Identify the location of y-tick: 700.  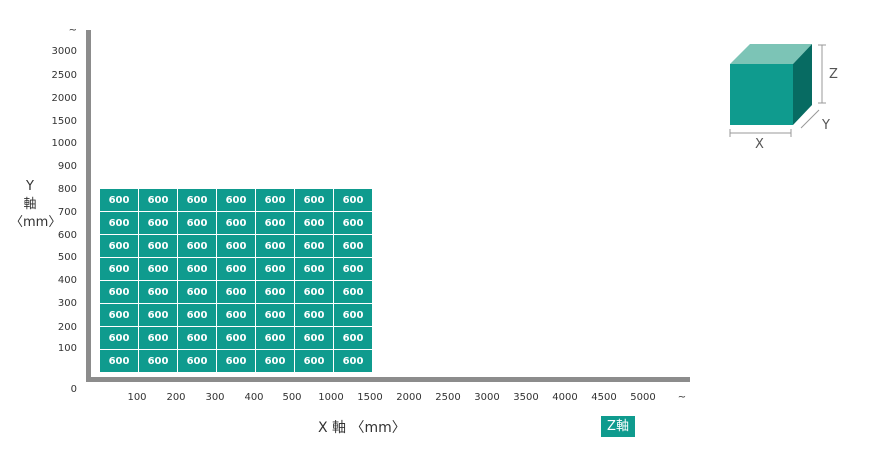
(67, 212).